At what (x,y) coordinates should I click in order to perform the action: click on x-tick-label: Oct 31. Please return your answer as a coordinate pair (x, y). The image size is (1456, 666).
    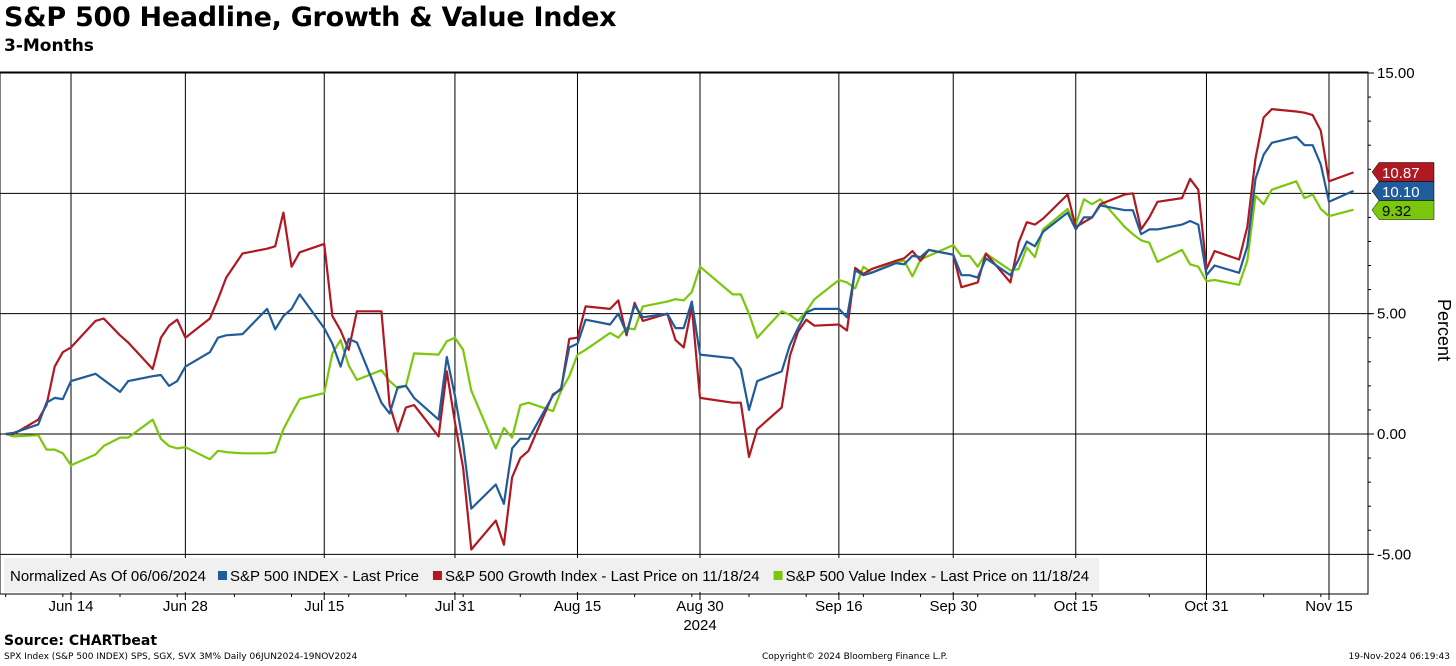
    Looking at the image, I should click on (1206, 606).